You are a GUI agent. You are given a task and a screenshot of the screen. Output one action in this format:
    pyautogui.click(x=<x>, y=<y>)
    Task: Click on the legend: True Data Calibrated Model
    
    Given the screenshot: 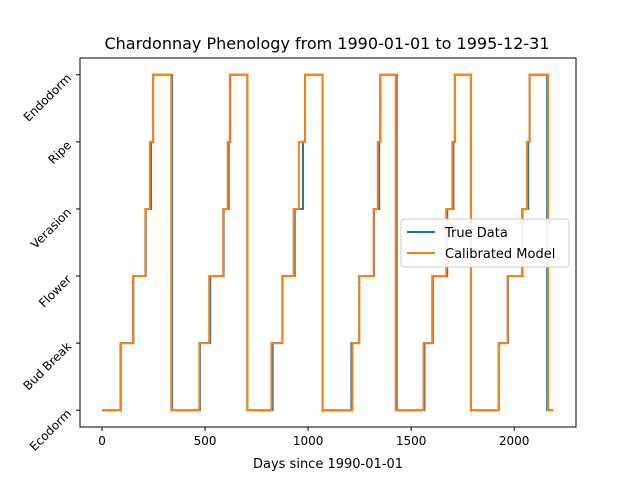 What is the action you would take?
    pyautogui.click(x=485, y=243)
    